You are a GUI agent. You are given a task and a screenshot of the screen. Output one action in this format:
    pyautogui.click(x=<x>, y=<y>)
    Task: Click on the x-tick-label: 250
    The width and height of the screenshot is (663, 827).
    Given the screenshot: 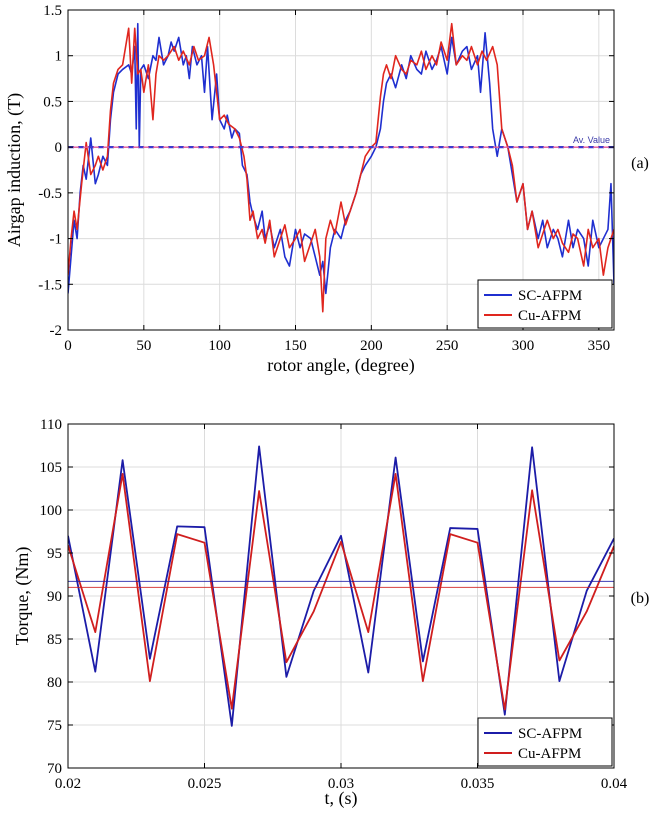 What is the action you would take?
    pyautogui.click(x=447, y=346)
    